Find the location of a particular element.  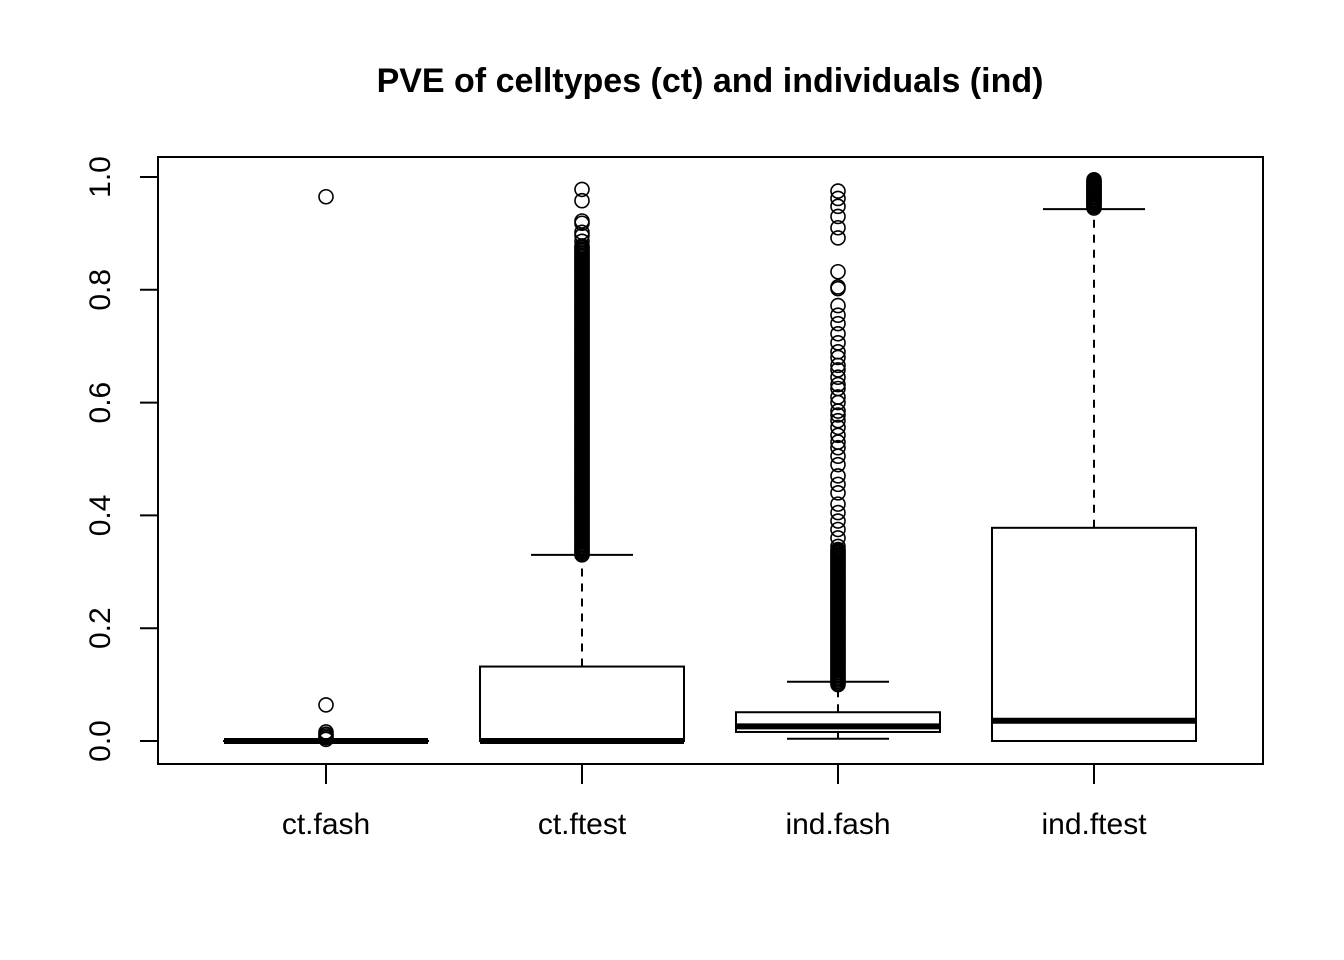

box-ct.ftest is located at coordinates (582, 462).